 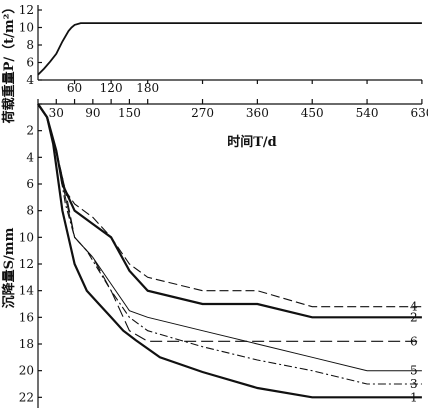 I want to click on load-y-tick-label: 10, so click(x=26, y=28).